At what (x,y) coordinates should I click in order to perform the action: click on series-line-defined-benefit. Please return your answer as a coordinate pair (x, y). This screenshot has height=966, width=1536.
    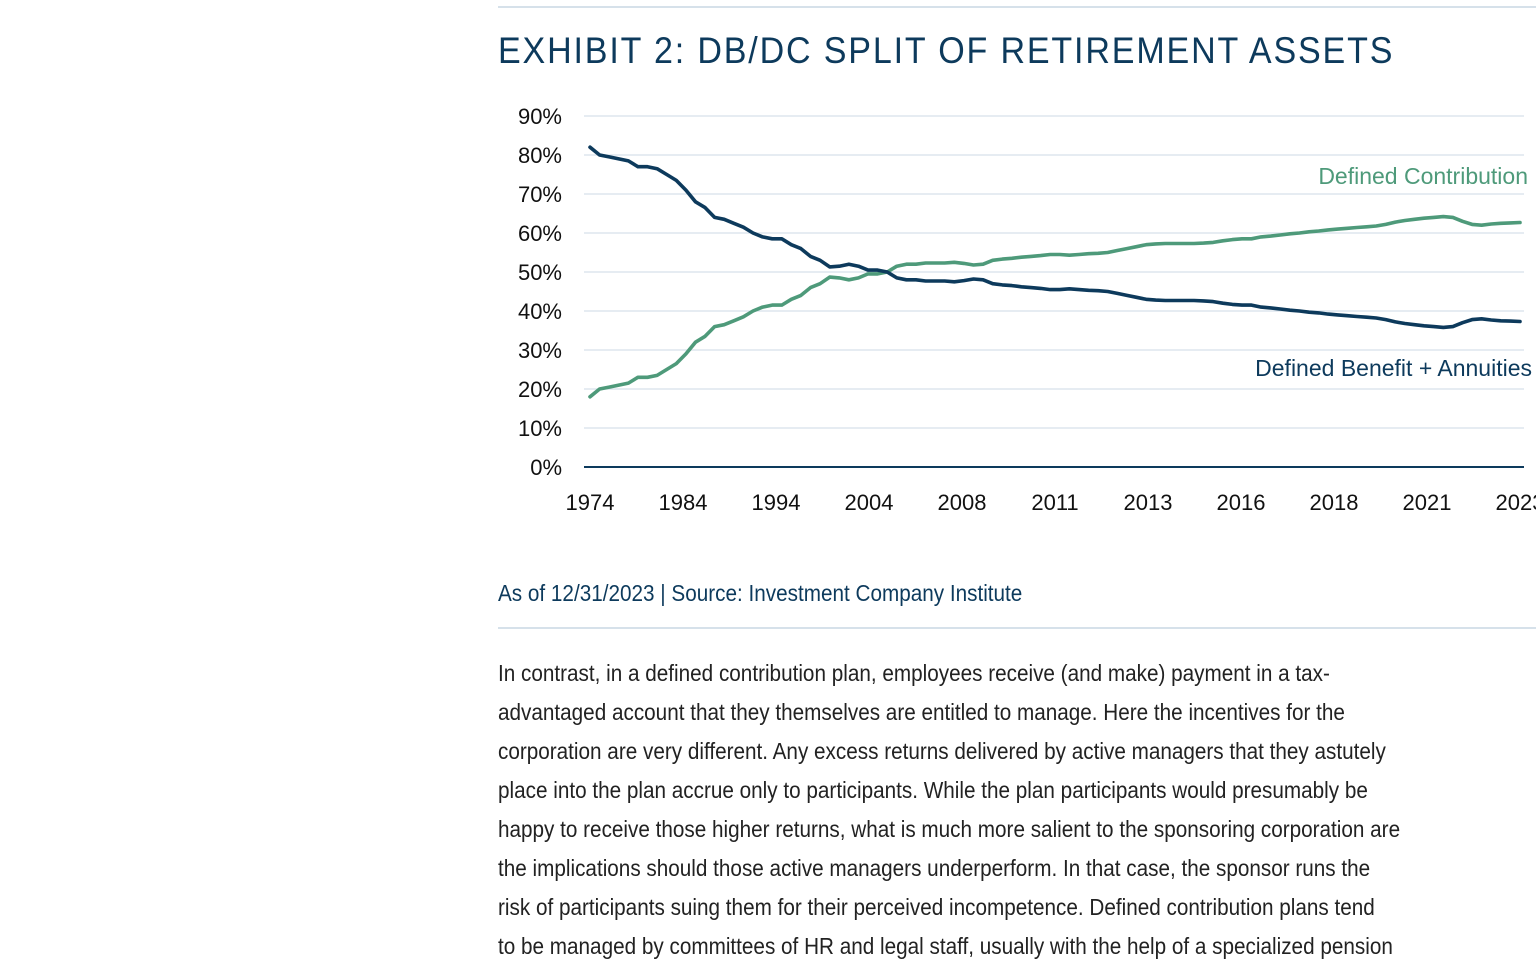
    Looking at the image, I should click on (1055, 237).